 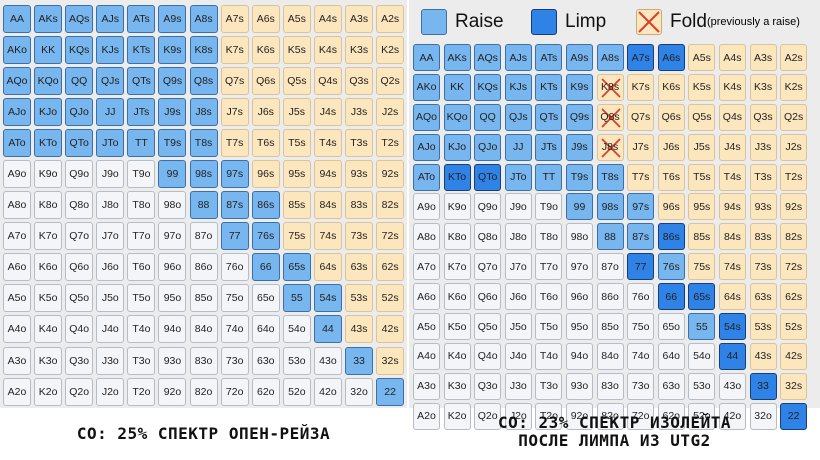 What do you see at coordinates (234, 360) in the screenshot?
I see `hand-label: 73o` at bounding box center [234, 360].